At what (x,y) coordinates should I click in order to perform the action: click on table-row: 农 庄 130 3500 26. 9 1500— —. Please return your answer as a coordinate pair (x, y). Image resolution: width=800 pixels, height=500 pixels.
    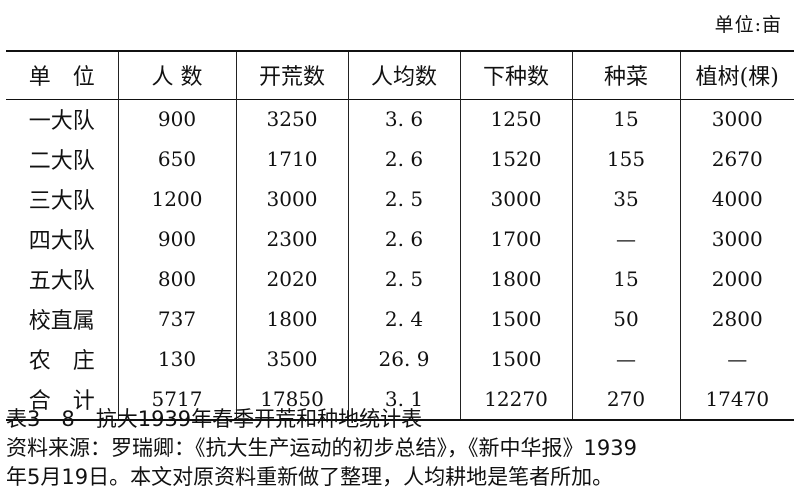
    Looking at the image, I should click on (400, 358).